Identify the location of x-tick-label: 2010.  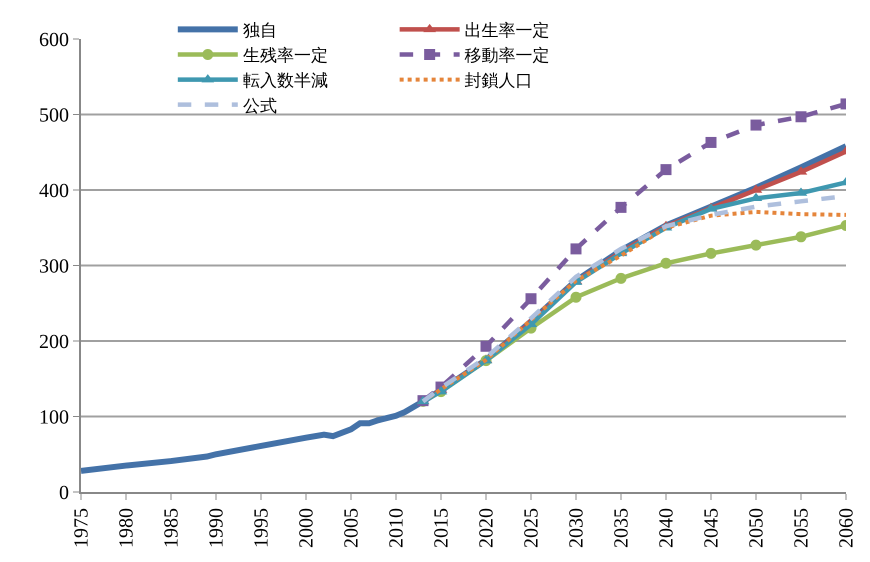
(397, 528).